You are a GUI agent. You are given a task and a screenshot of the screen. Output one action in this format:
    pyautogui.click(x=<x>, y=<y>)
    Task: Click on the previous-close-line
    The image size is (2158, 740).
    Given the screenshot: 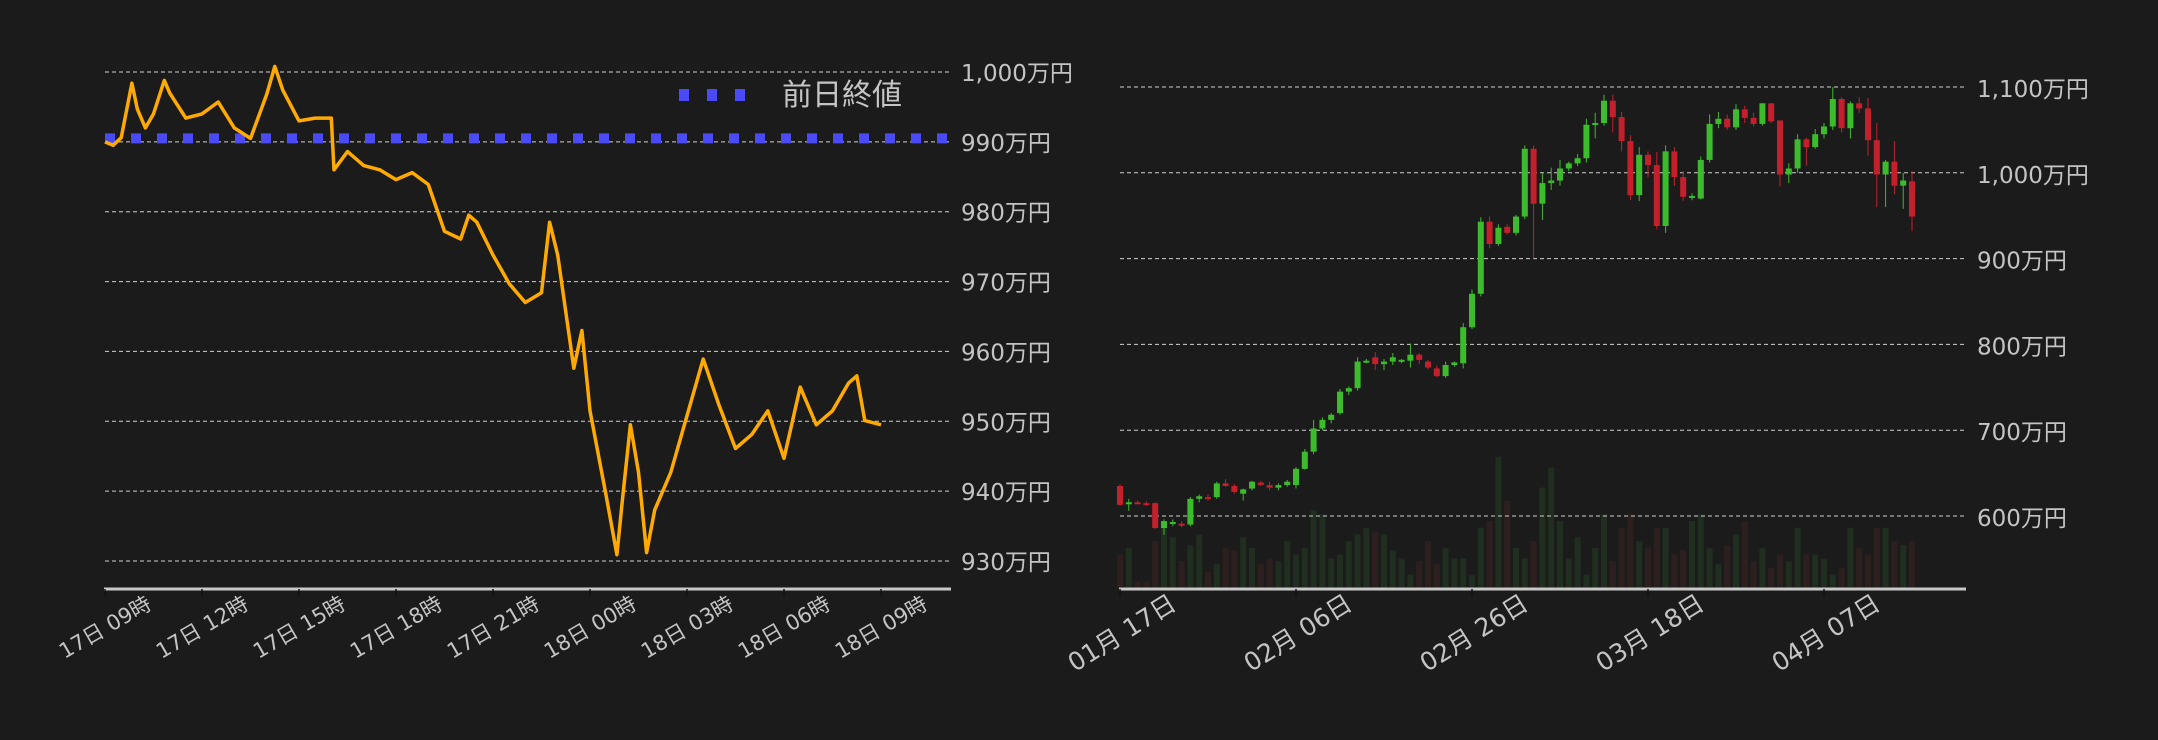 What is the action you would take?
    pyautogui.click(x=526, y=138)
    